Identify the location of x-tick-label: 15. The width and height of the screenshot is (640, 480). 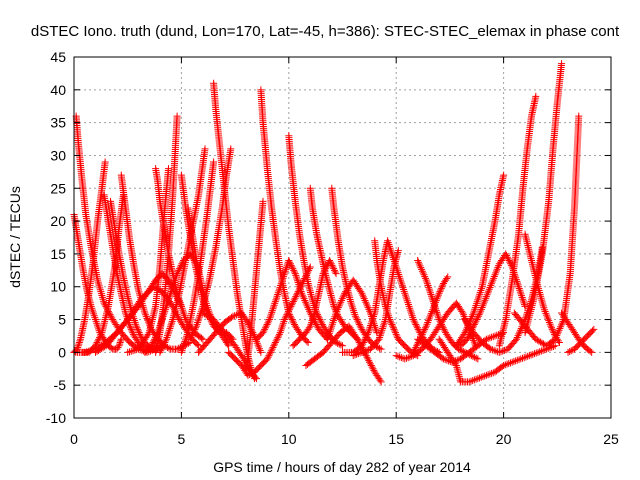
(396, 439).